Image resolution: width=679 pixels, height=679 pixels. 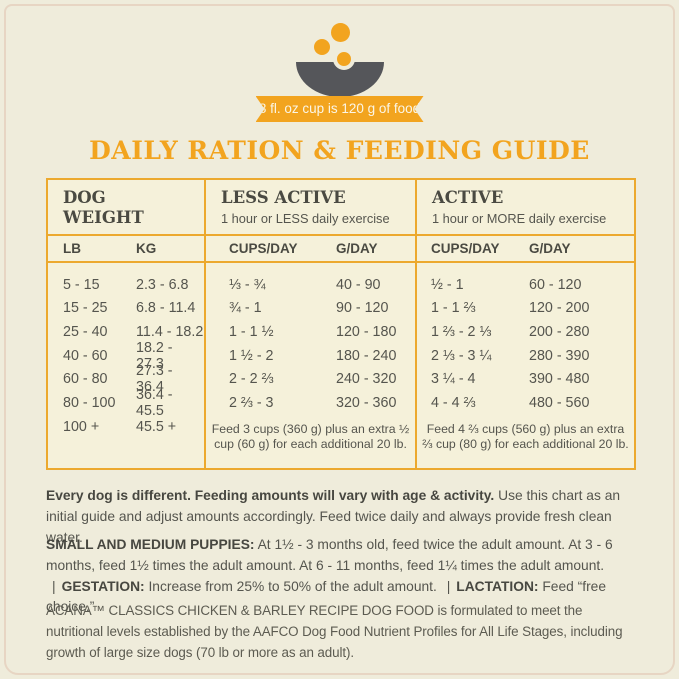 I want to click on grams-cell: 120 - 180, so click(x=366, y=331).